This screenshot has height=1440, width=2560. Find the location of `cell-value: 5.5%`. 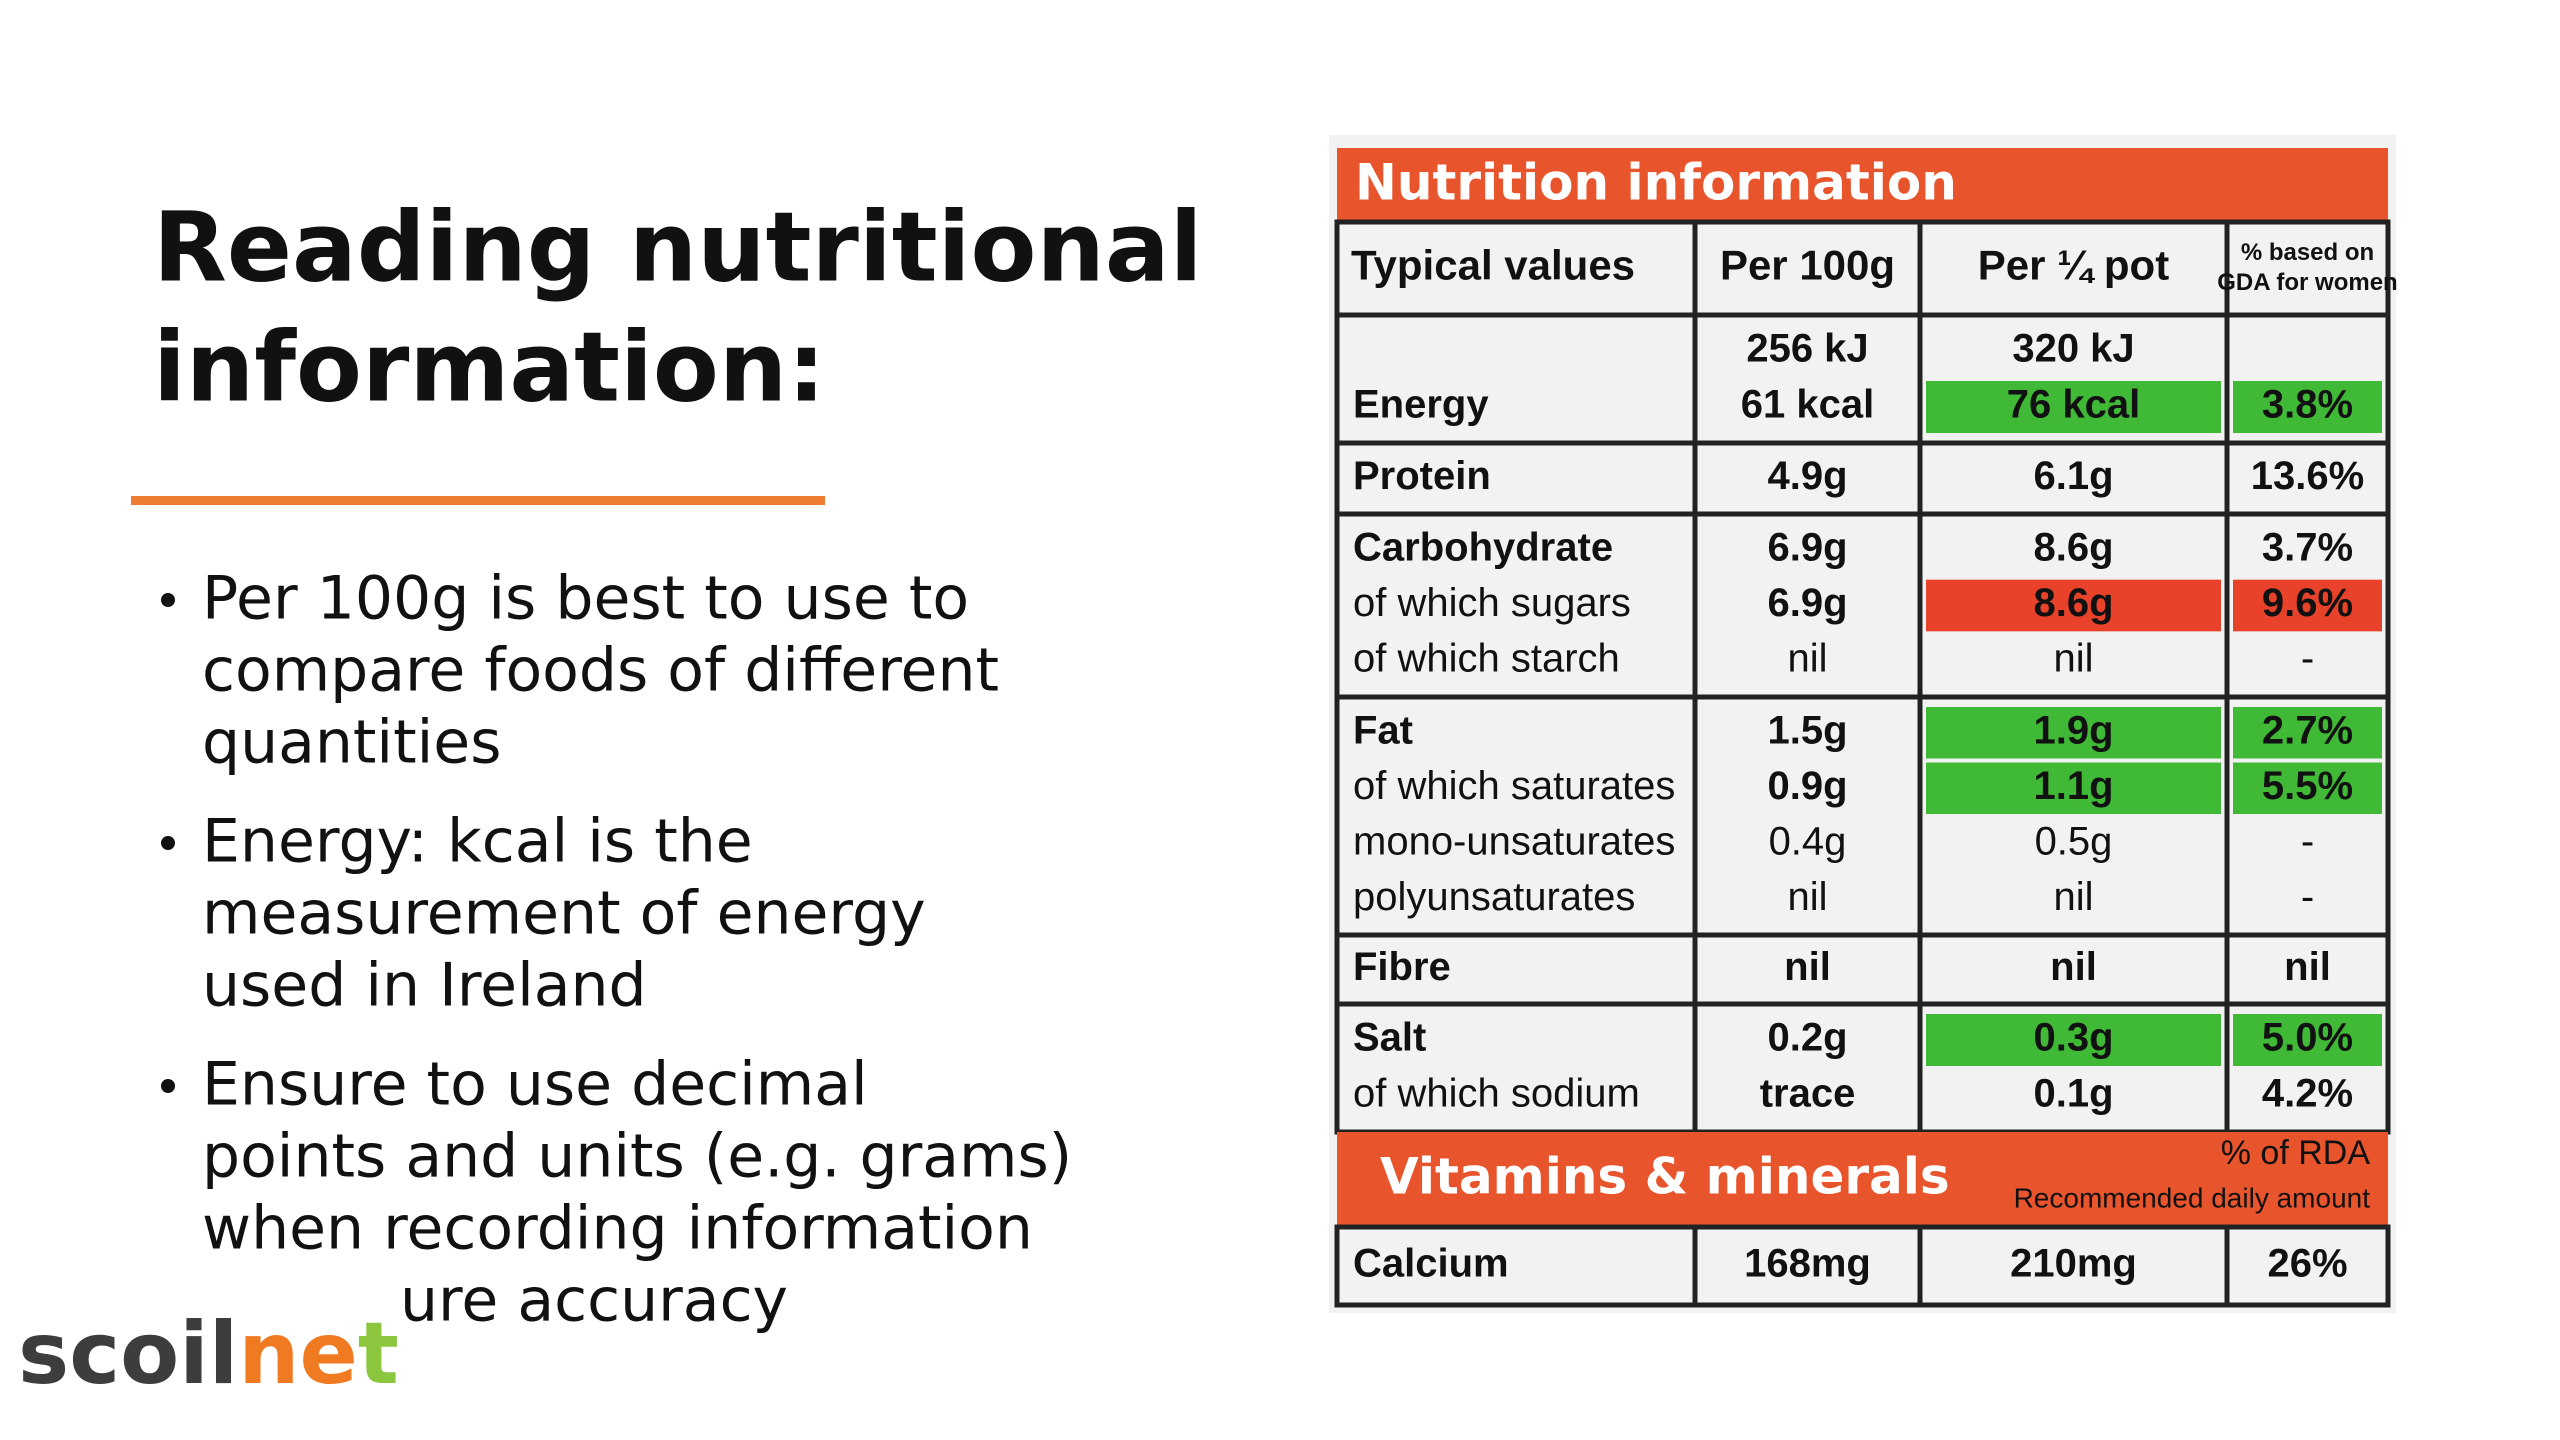

cell-value: 5.5% is located at coordinates (2307, 786).